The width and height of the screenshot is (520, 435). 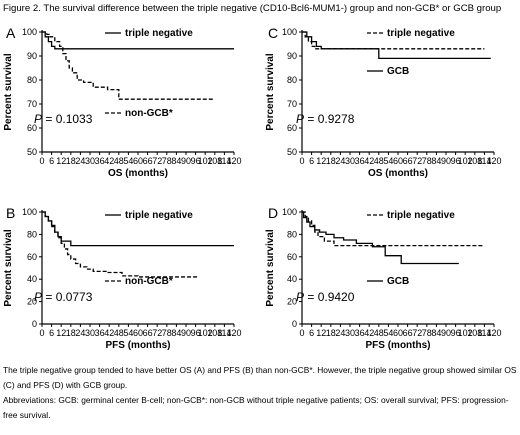 What do you see at coordinates (292, 56) in the screenshot?
I see `y-tick-label: 90` at bounding box center [292, 56].